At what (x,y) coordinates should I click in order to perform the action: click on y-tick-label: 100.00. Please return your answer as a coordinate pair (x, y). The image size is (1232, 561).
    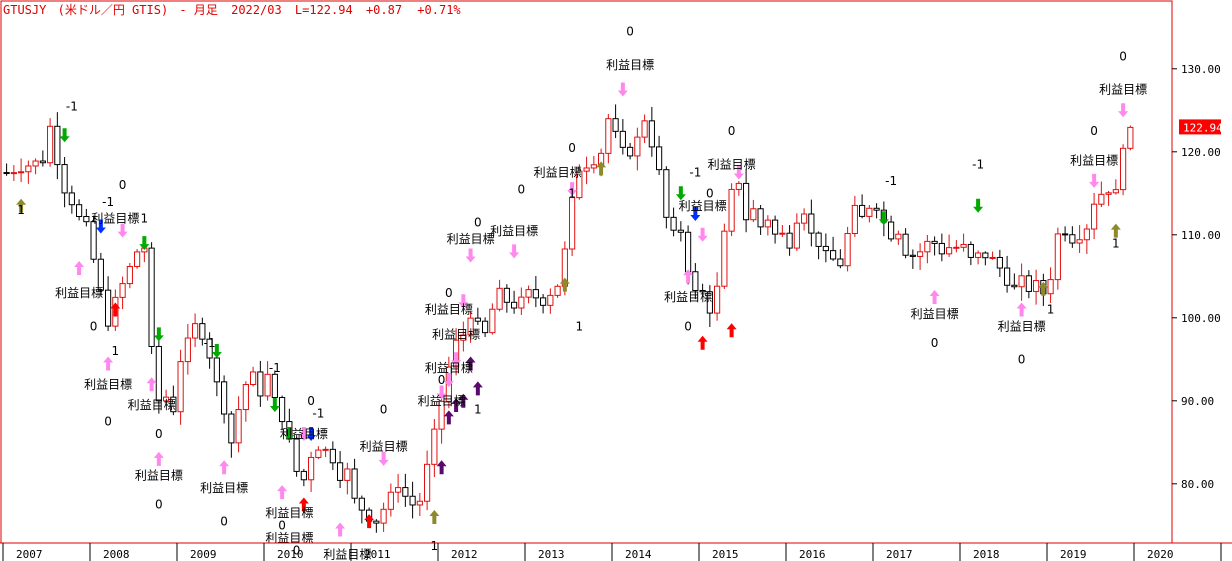
    Looking at the image, I should click on (1201, 318).